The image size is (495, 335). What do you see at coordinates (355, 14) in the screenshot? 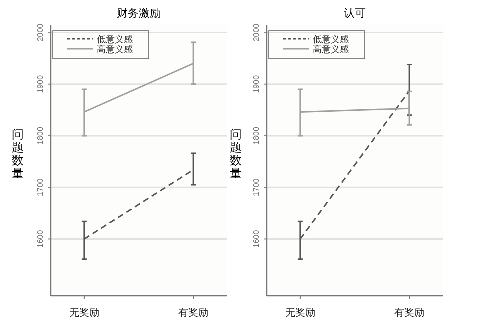
I see `chart-title: 认可` at bounding box center [355, 14].